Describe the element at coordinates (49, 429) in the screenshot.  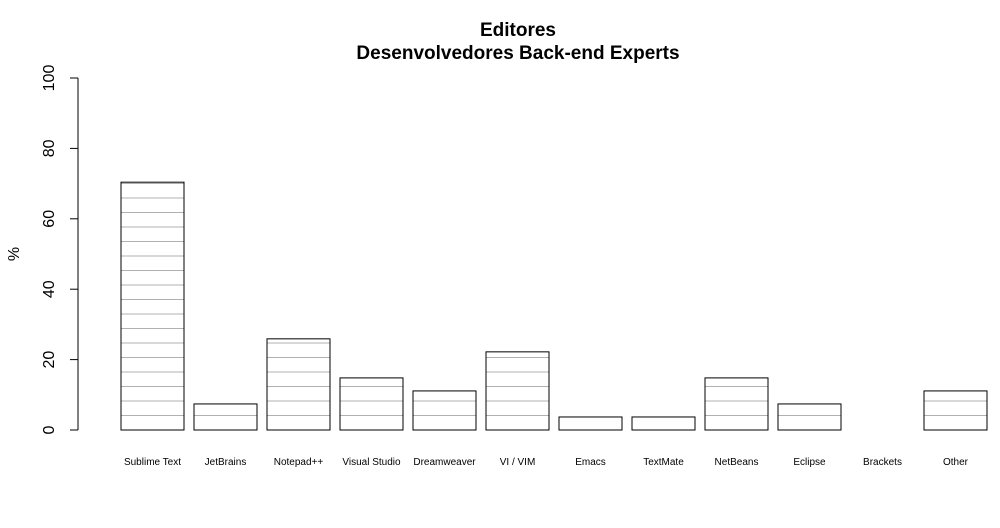
I see `y-tick-label: 0` at that location.